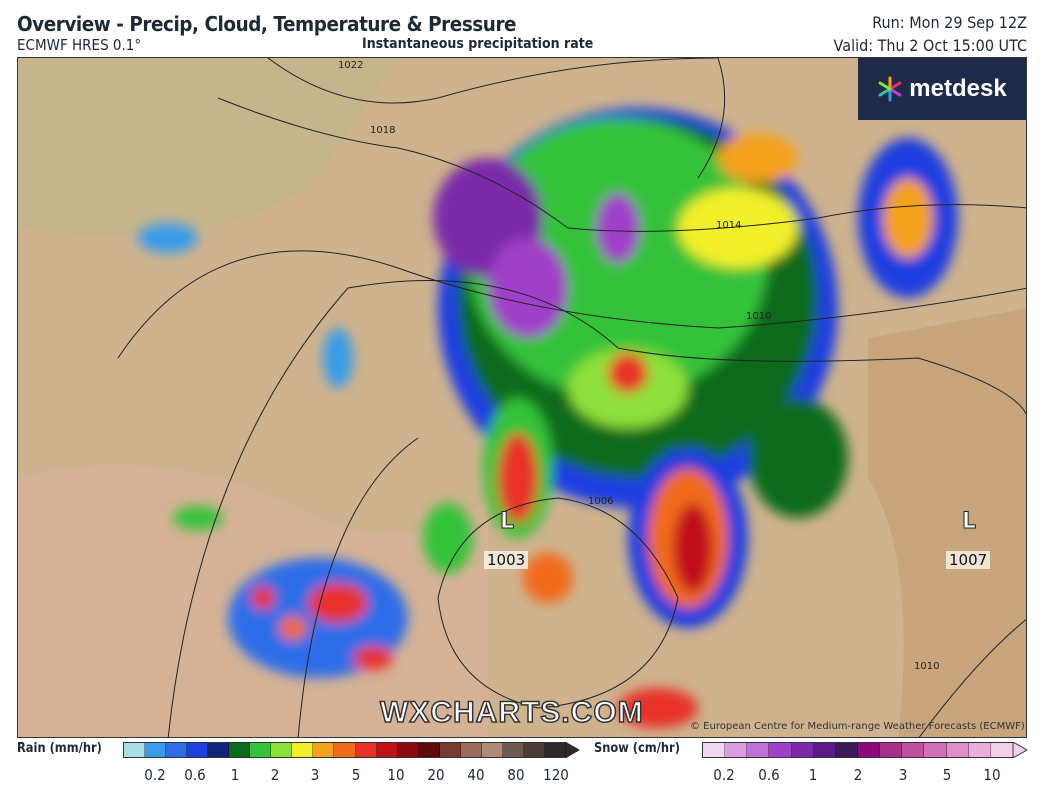  I want to click on model-label: ECMWF HRES 0.1°, so click(79, 45).